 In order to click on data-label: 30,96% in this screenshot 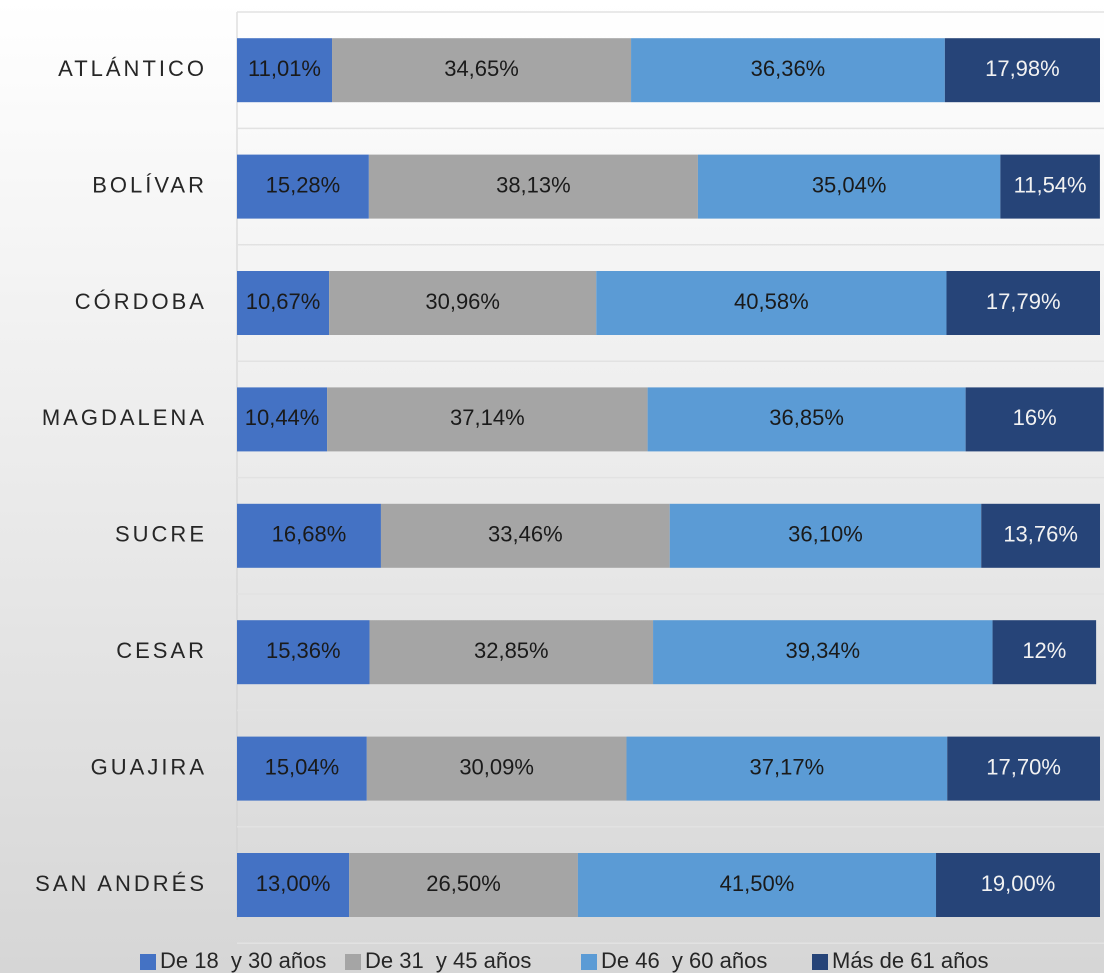, I will do `click(462, 301)`.